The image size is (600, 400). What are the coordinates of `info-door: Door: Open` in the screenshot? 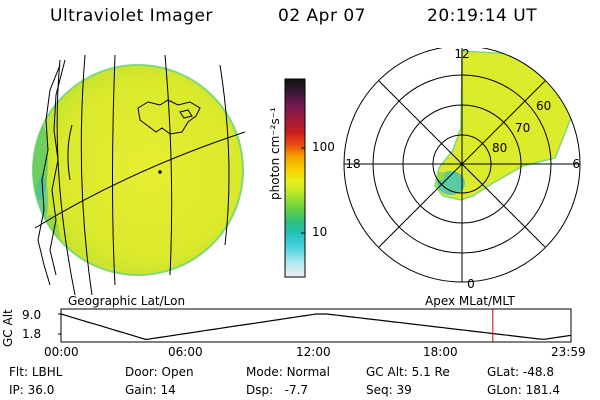 It's located at (159, 372).